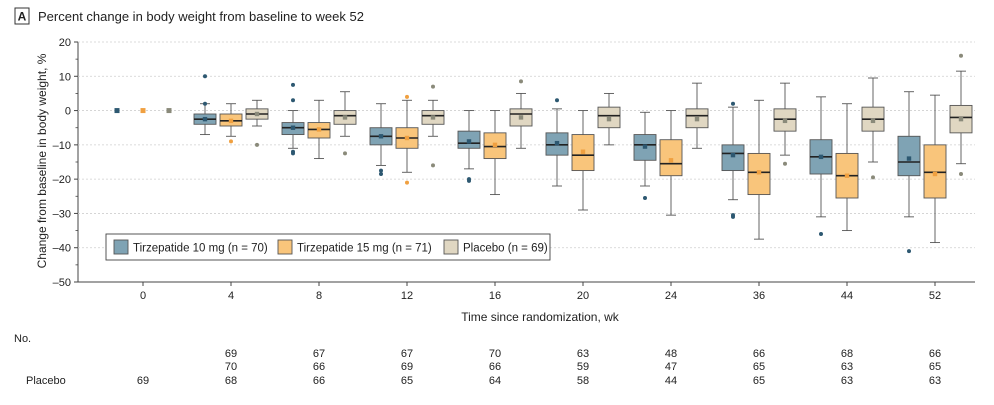 Image resolution: width=994 pixels, height=405 pixels. What do you see at coordinates (583, 296) in the screenshot?
I see `x-tick-label: 20` at bounding box center [583, 296].